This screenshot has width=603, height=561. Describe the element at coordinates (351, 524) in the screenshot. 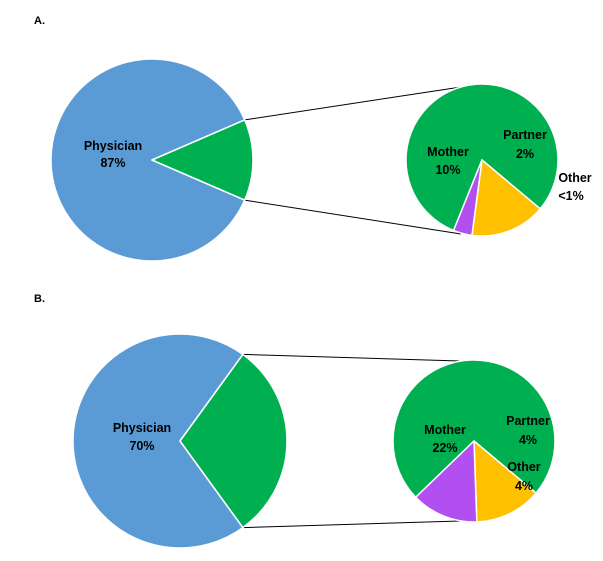

I see `b-connector-bottom` at that location.